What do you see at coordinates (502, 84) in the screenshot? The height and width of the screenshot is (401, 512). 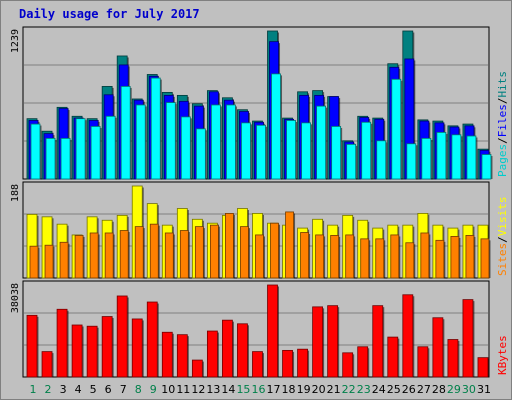 I see `legend-entry: Hits` at bounding box center [502, 84].